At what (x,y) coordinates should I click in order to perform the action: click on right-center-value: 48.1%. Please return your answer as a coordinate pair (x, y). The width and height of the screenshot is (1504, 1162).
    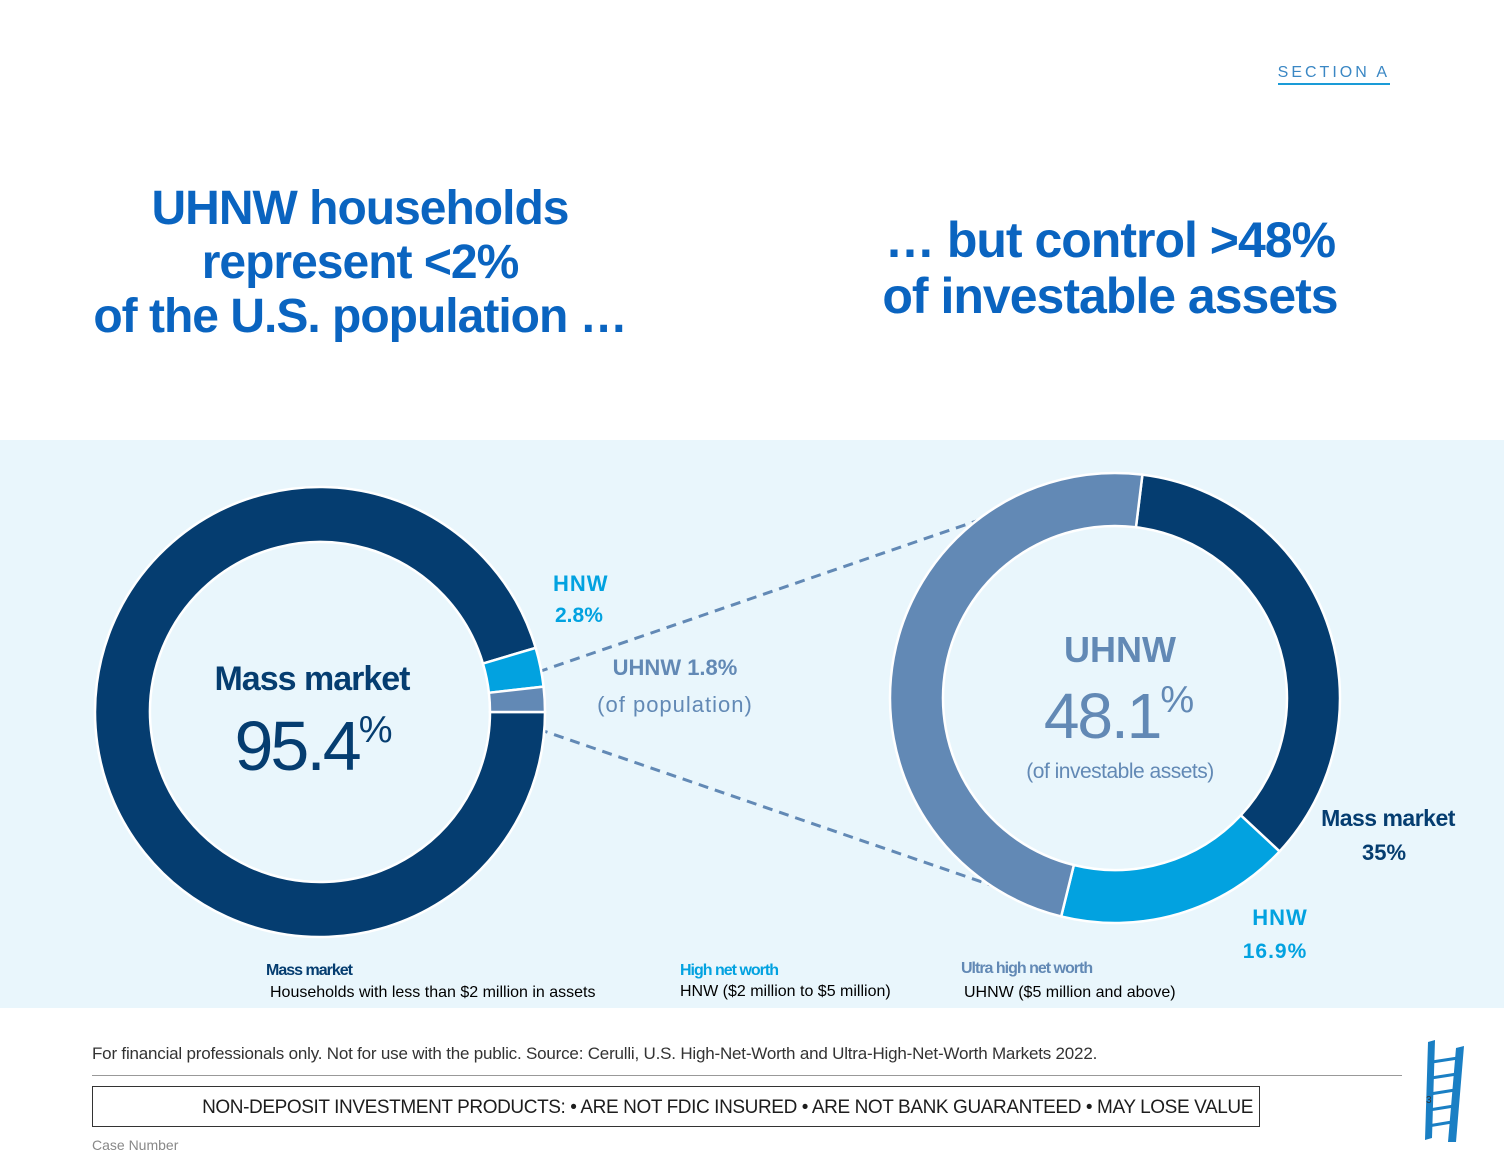
    Looking at the image, I should click on (1119, 715).